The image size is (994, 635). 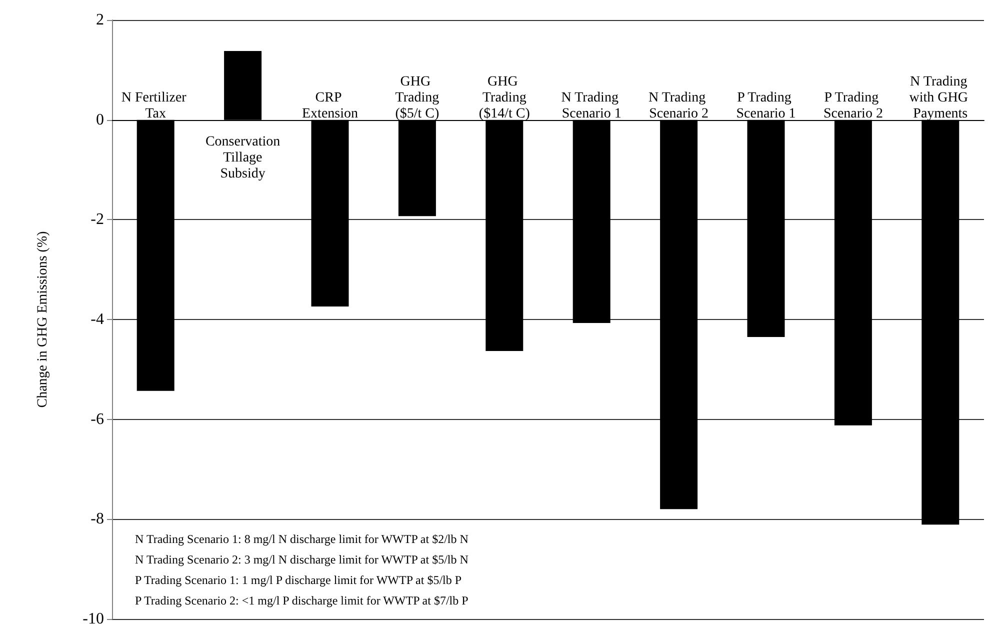 I want to click on x-tick-label: CRP Extension, so click(x=330, y=106).